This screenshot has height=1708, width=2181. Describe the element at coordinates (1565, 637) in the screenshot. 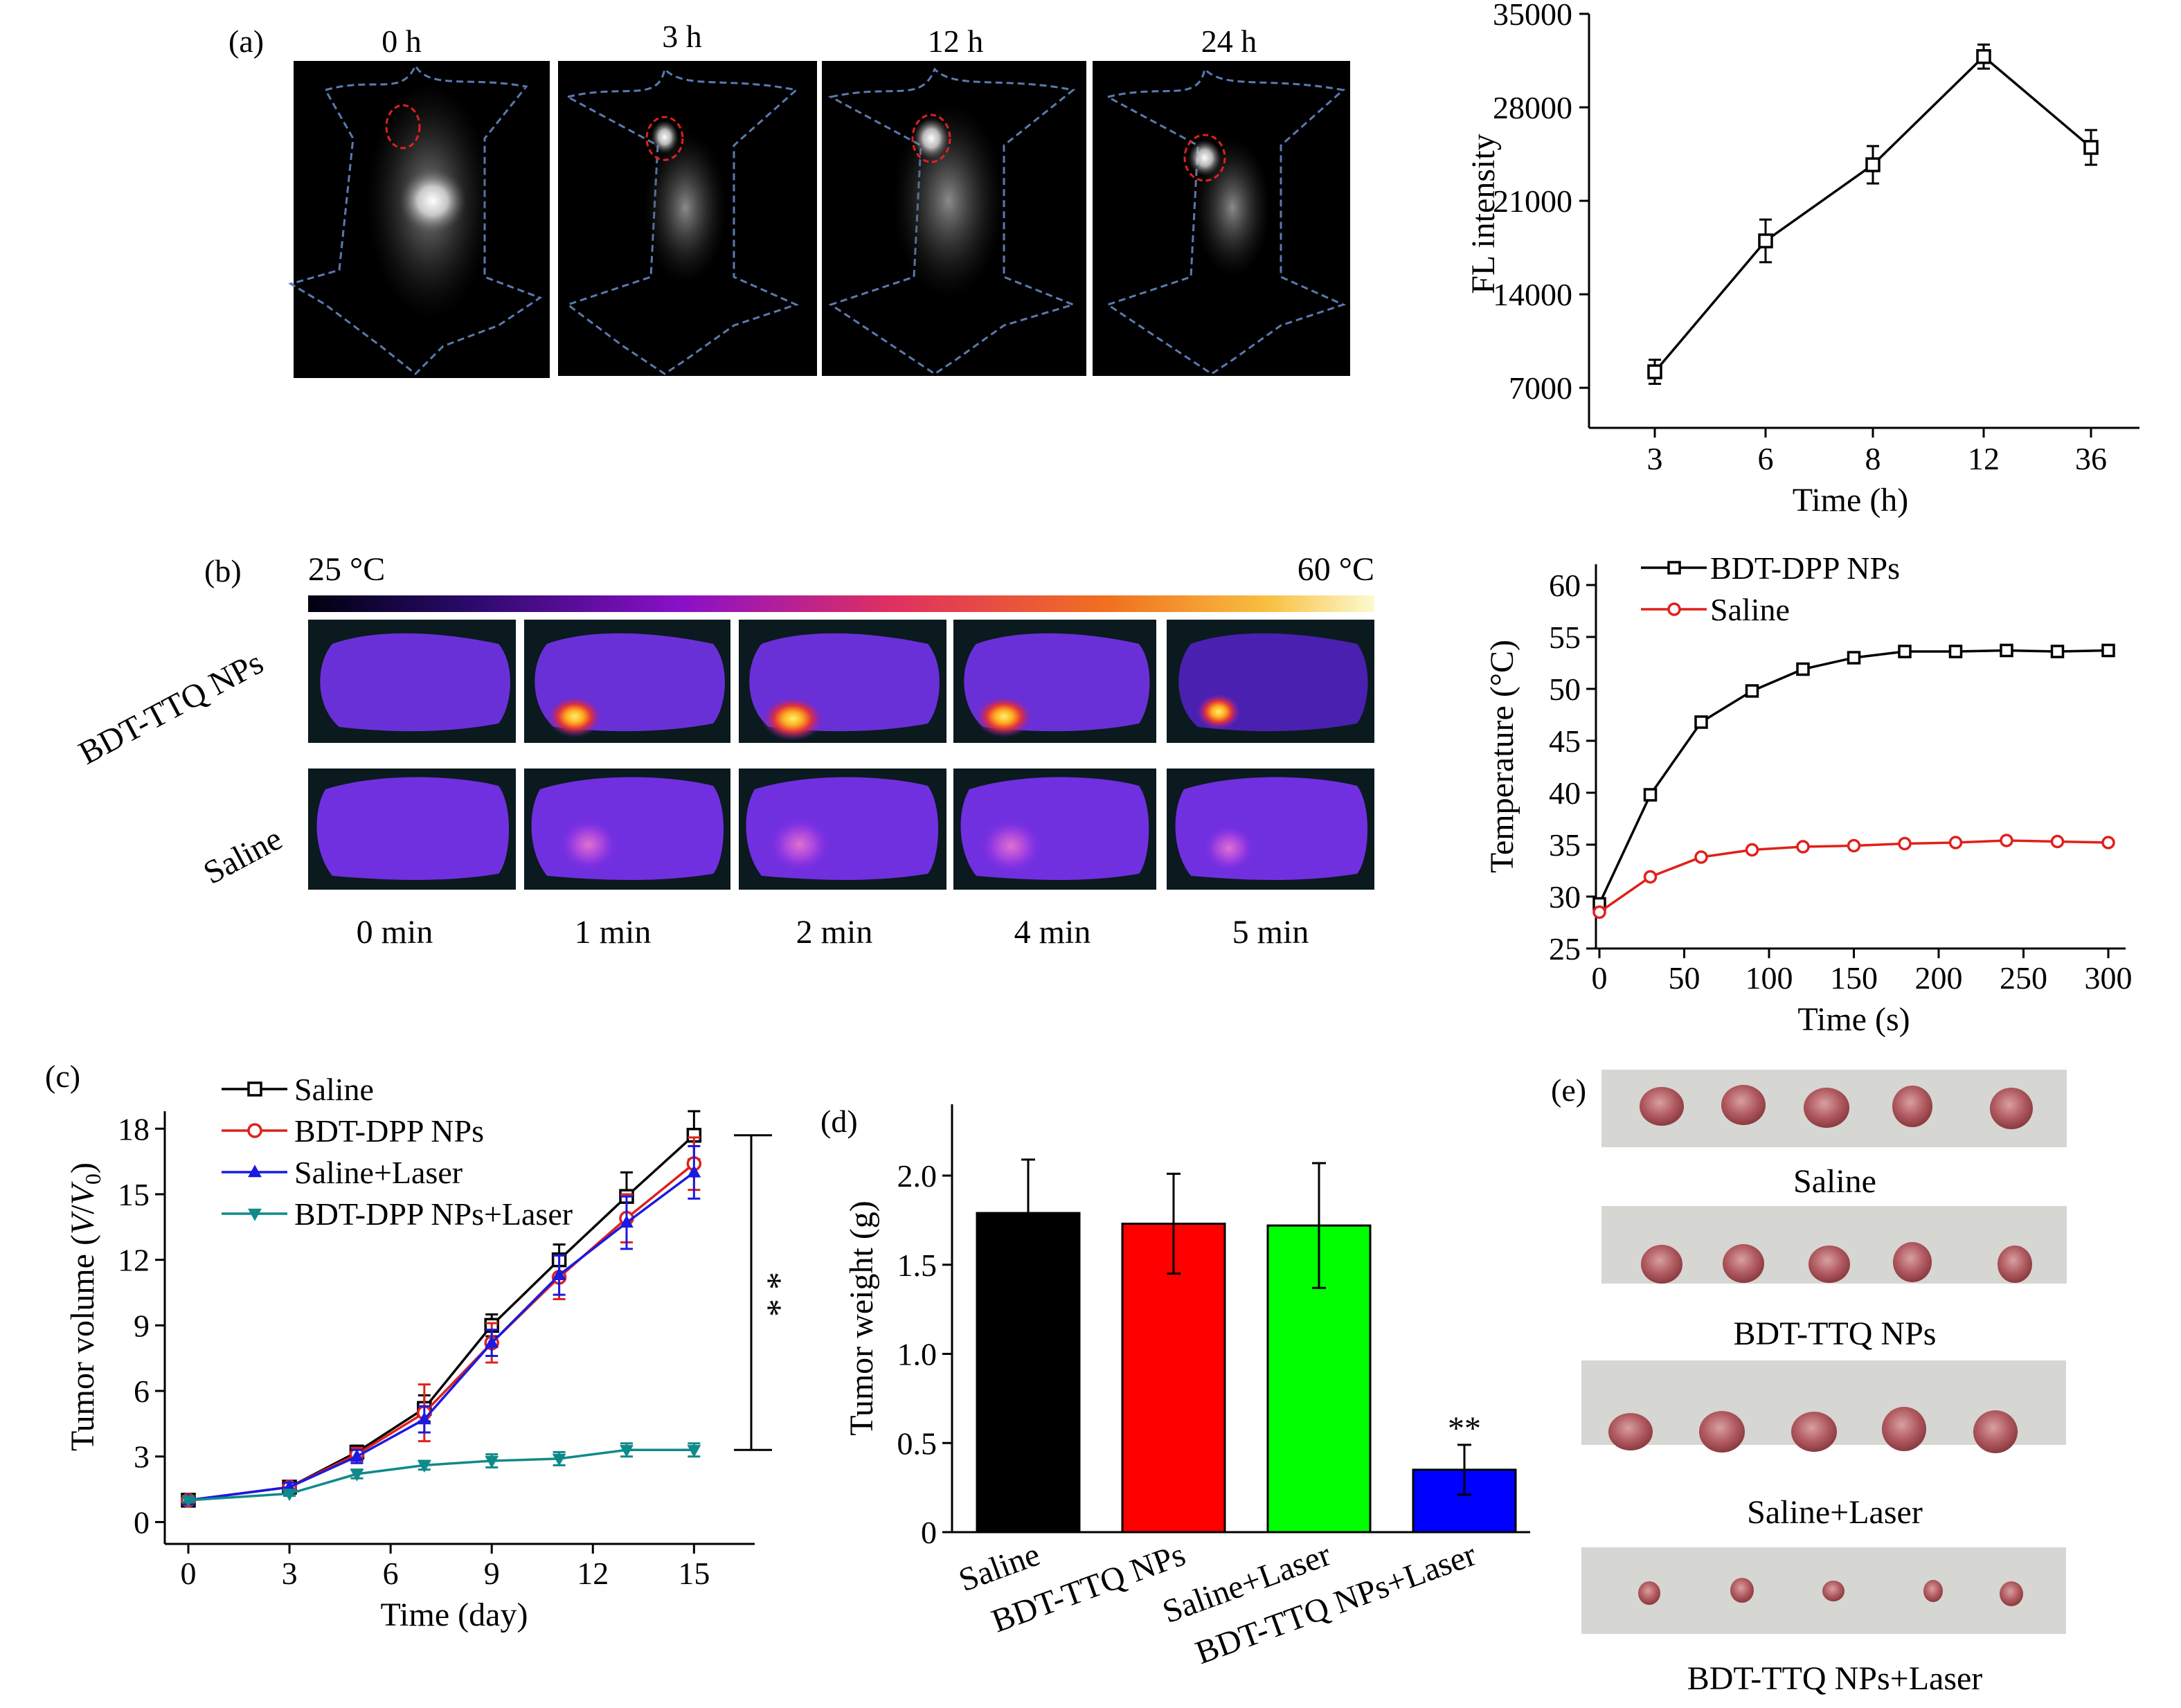

I see `y-tick-label: 55` at that location.